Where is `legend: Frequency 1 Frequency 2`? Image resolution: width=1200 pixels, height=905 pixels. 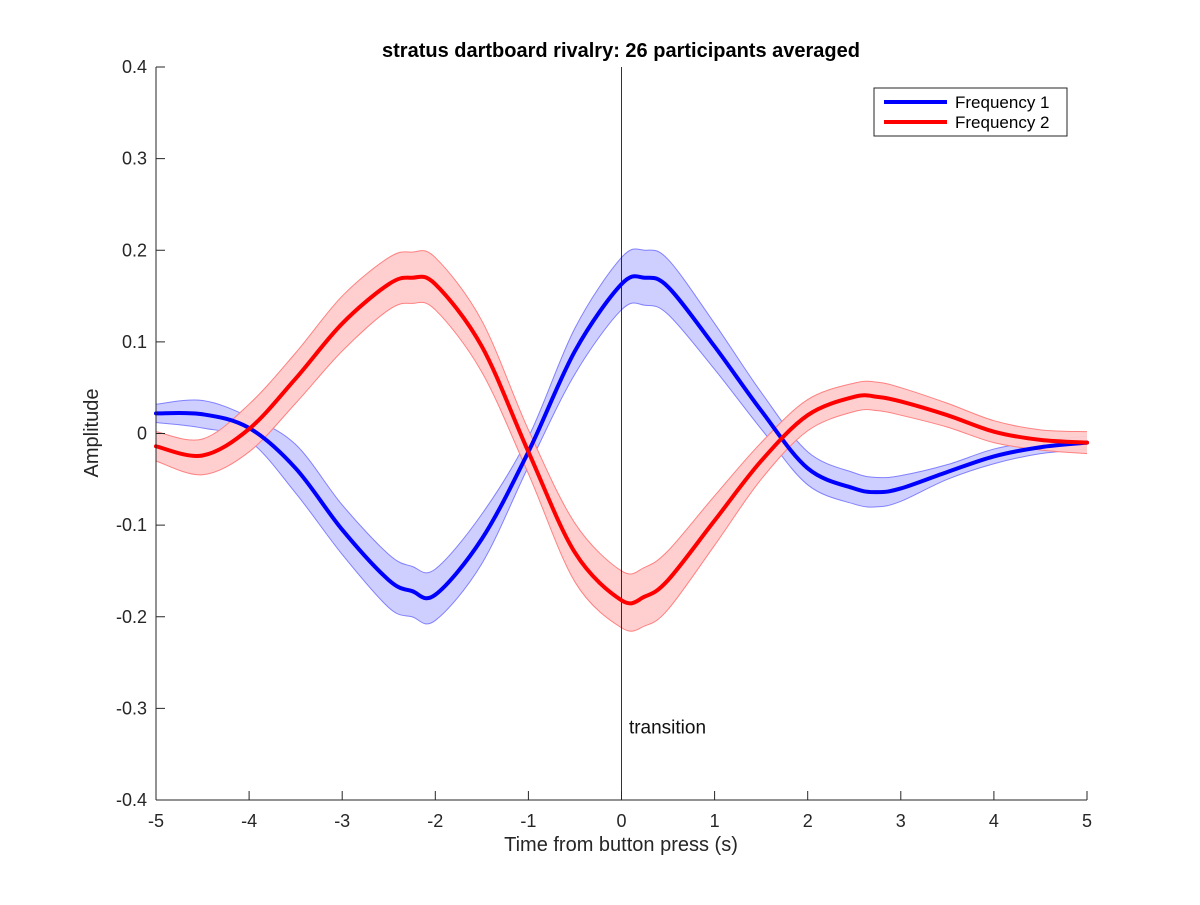 legend: Frequency 1 Frequency 2 is located at coordinates (970, 112).